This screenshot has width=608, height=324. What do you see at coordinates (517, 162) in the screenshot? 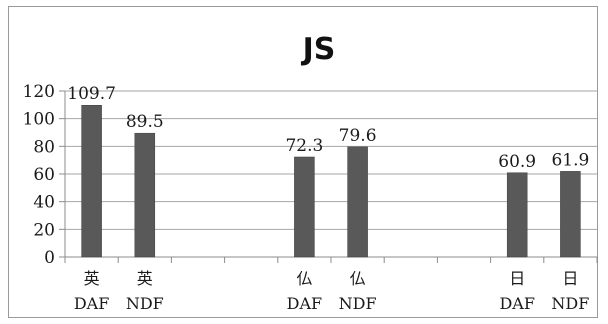
I see `data-label: 60.9` at bounding box center [517, 162].